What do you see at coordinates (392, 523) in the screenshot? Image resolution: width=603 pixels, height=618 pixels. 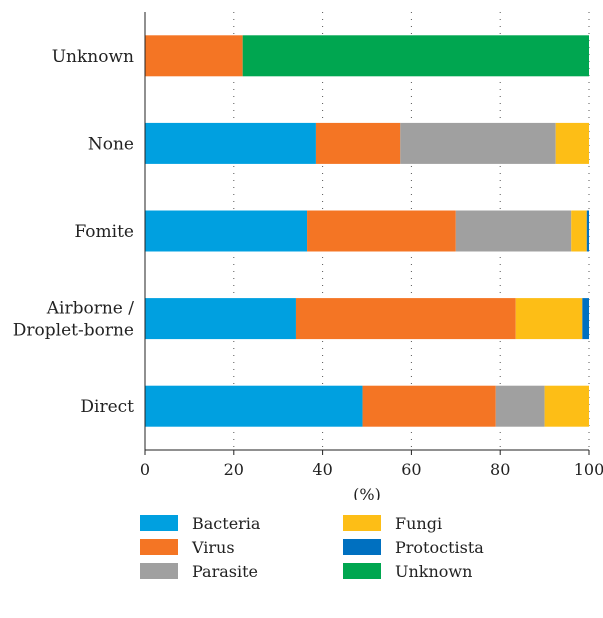 I see `legend-item-3: Fungi` at bounding box center [392, 523].